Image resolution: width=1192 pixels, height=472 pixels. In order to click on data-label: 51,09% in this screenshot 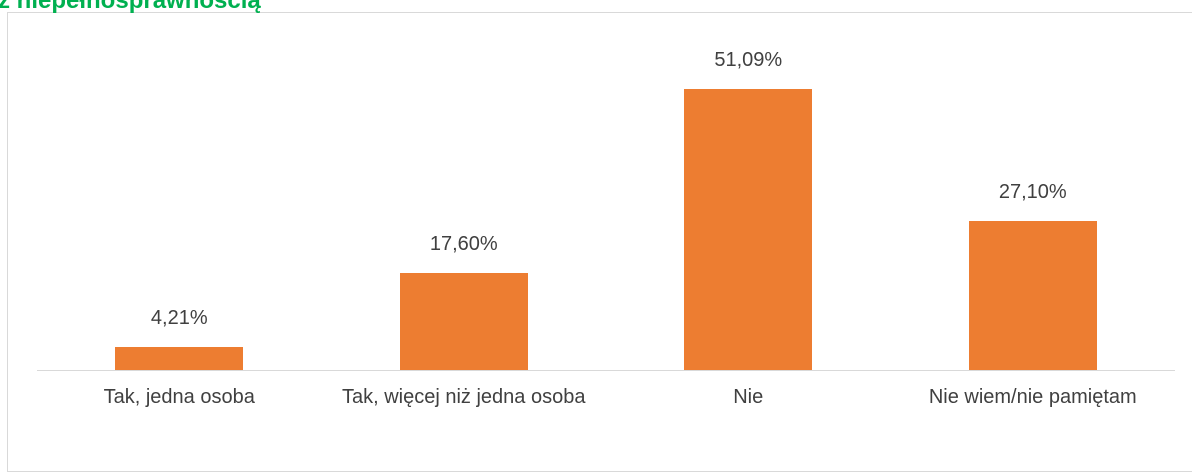, I will do `click(748, 60)`.